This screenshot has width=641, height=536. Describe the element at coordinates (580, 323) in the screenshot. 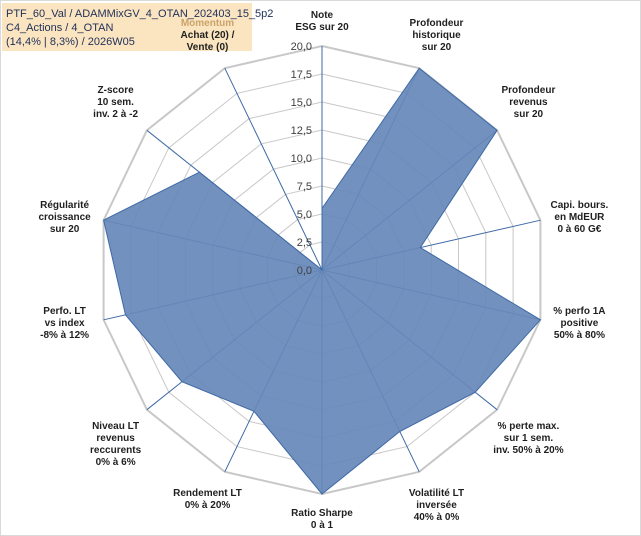

I see `axis-label-4-line-1: positive` at that location.